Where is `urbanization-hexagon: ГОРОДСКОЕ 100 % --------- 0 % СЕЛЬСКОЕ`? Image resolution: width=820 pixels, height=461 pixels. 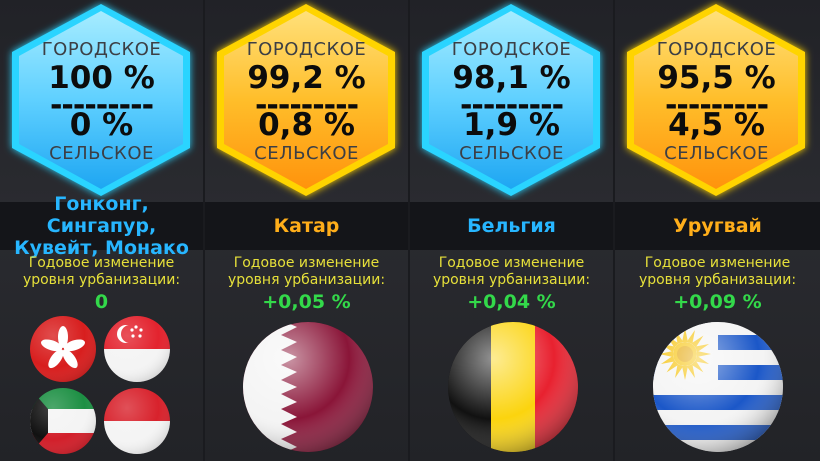 urbanization-hexagon: ГОРОДСКОЕ 100 % --------- 0 % СЕЛЬСКОЕ is located at coordinates (101, 100).